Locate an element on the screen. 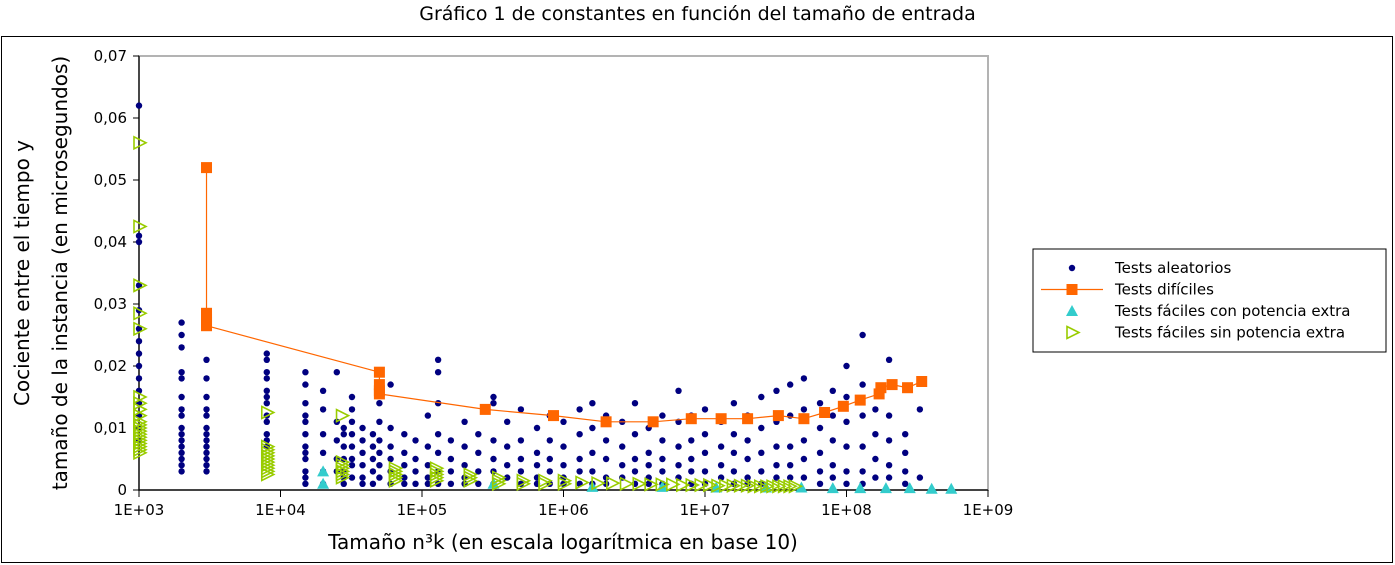 This screenshot has height=565, width=1395. y-tick-label: 0,07 is located at coordinates (110, 56).